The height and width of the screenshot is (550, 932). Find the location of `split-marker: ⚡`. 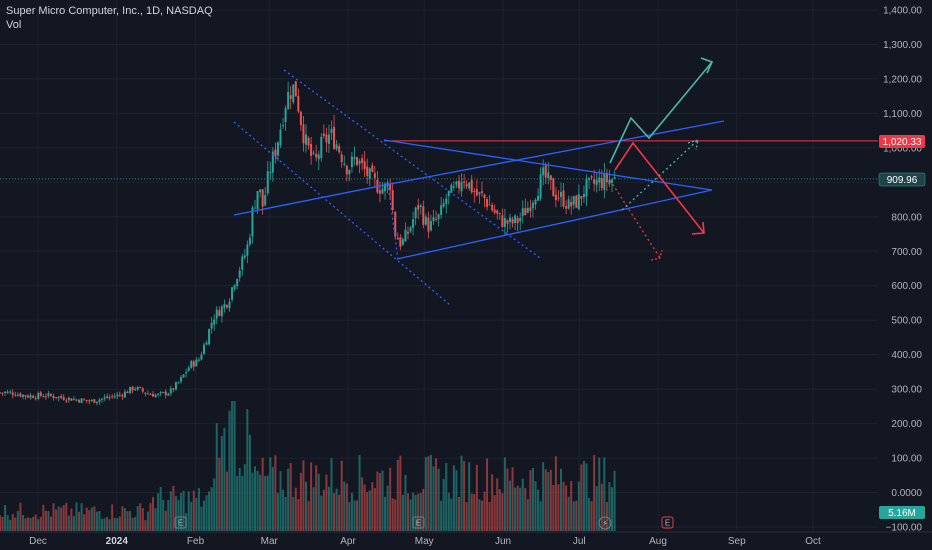

split-marker: ⚡ is located at coordinates (605, 523).